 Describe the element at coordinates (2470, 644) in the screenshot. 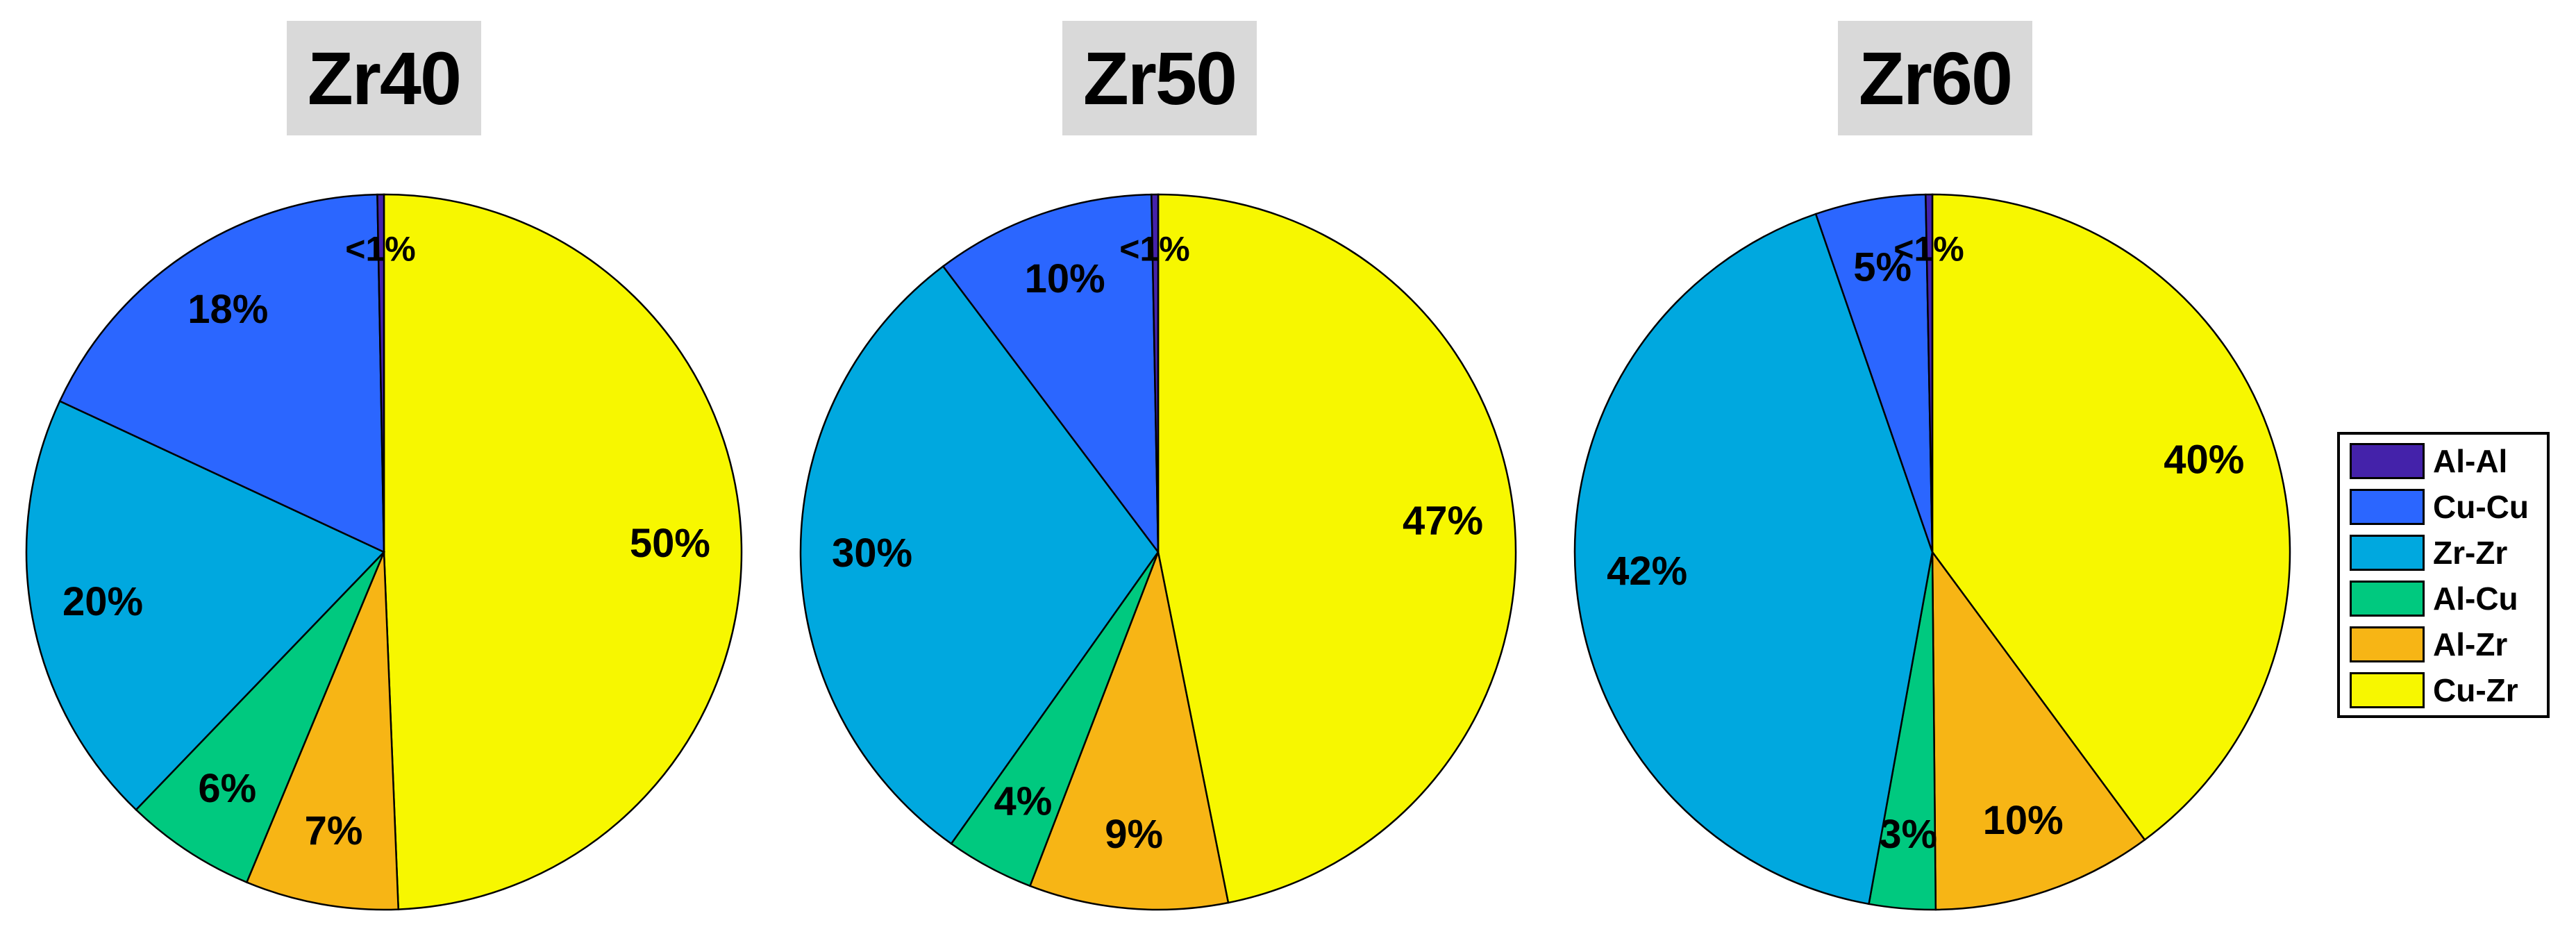

I see `legend-label-al-zr: Al-Zr` at that location.